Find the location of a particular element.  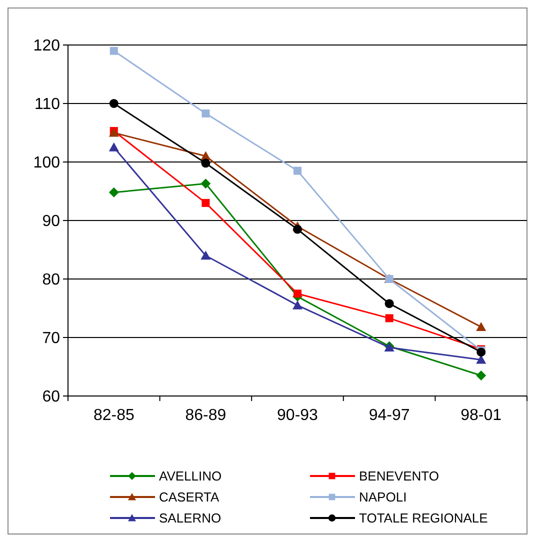

y-tick-label: 120 is located at coordinates (46, 46).